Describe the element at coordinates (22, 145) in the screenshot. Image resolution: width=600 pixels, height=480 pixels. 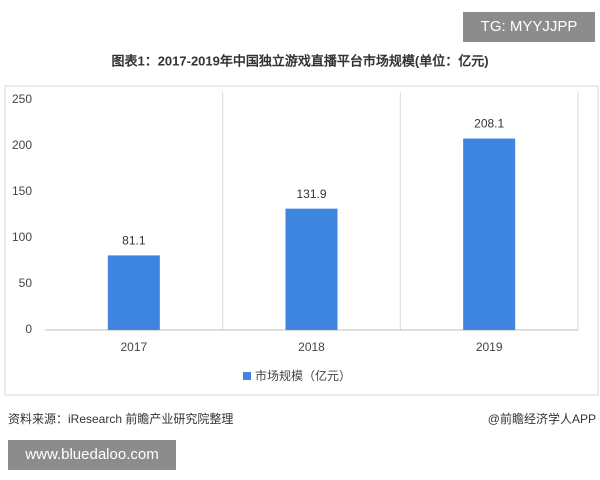
I see `y-tick-label: 200` at that location.